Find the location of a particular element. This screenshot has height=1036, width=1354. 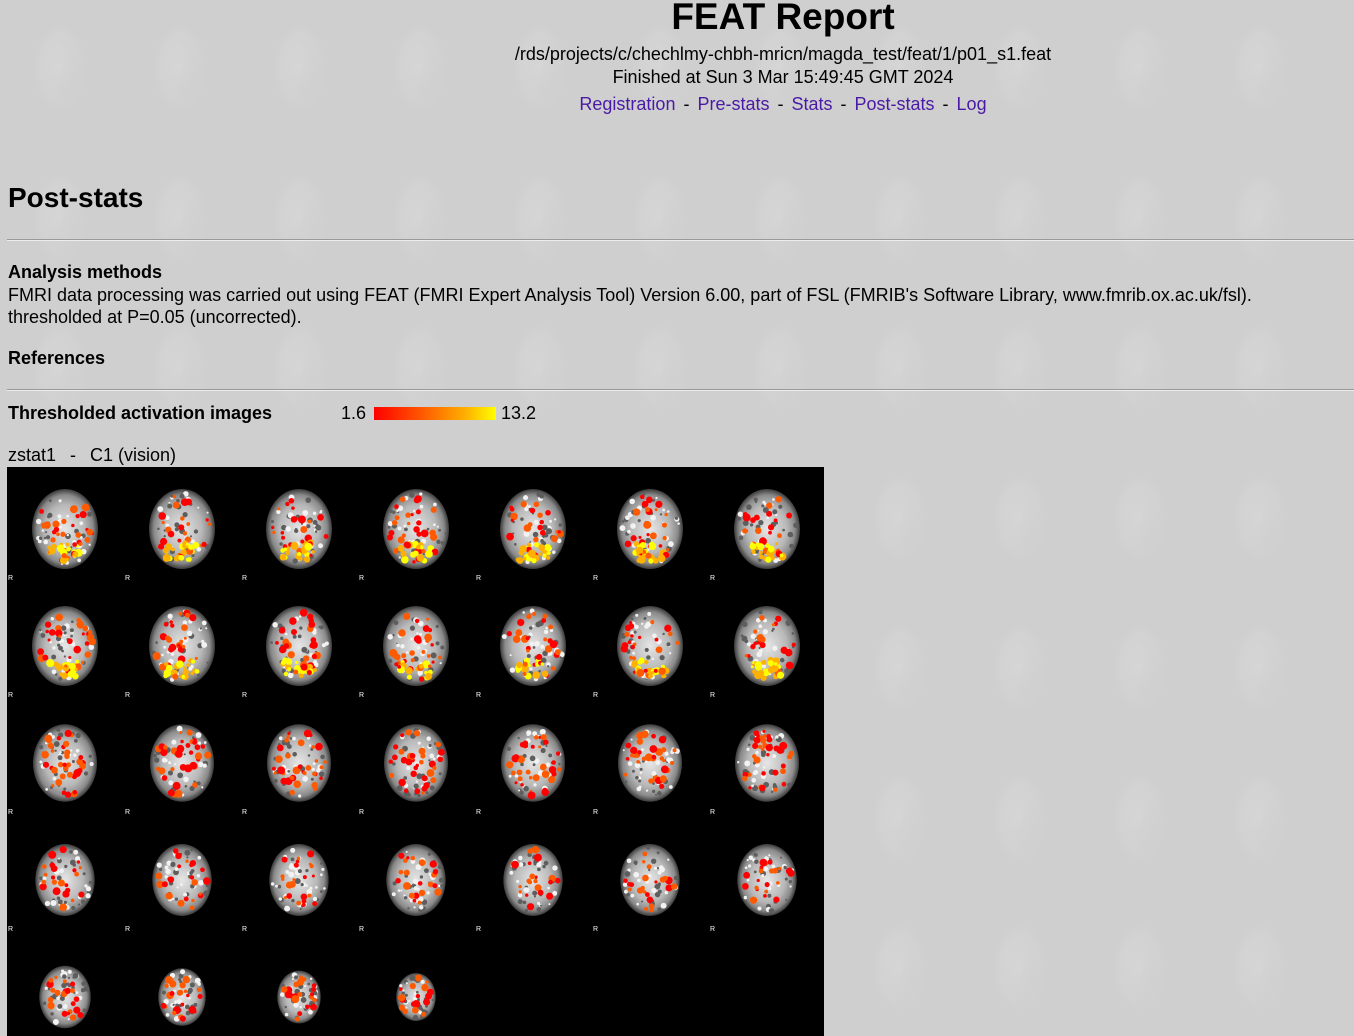

nav-link-stats: Stats is located at coordinates (812, 104).